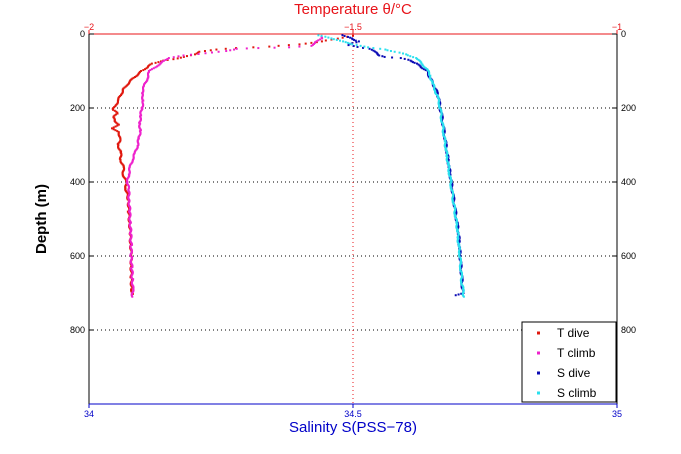 The height and width of the screenshot is (454, 681). I want to click on y-tick-label-right: 200, so click(628, 108).